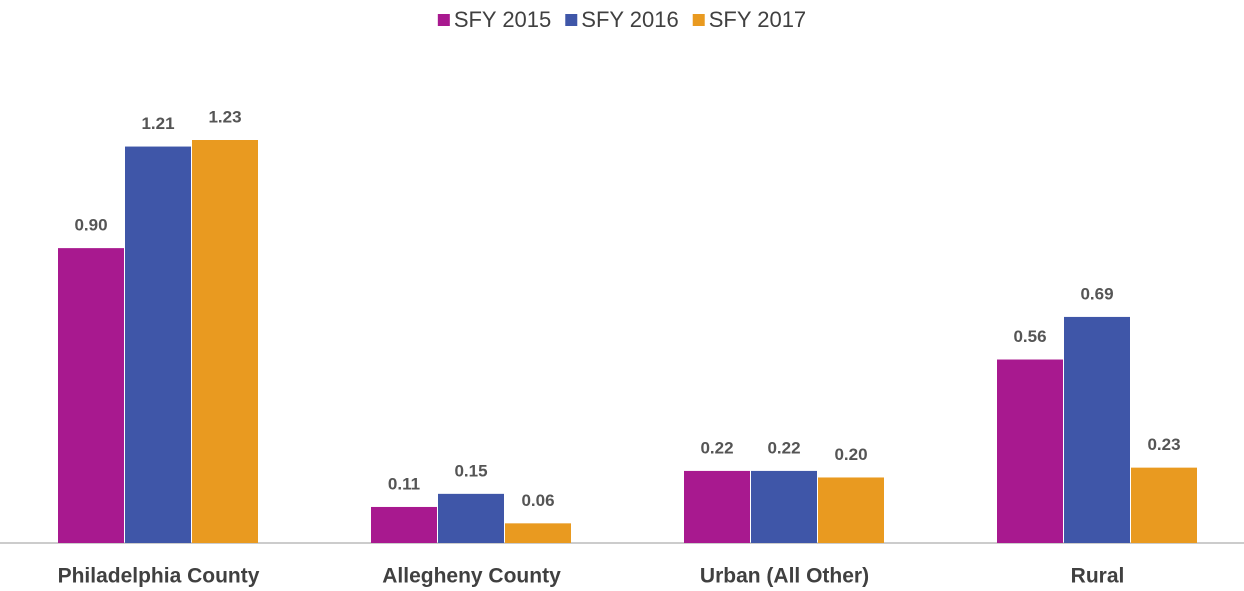 Image resolution: width=1244 pixels, height=591 pixels. Describe the element at coordinates (784, 576) in the screenshot. I see `x-tick-label: Urban (All Other)` at that location.